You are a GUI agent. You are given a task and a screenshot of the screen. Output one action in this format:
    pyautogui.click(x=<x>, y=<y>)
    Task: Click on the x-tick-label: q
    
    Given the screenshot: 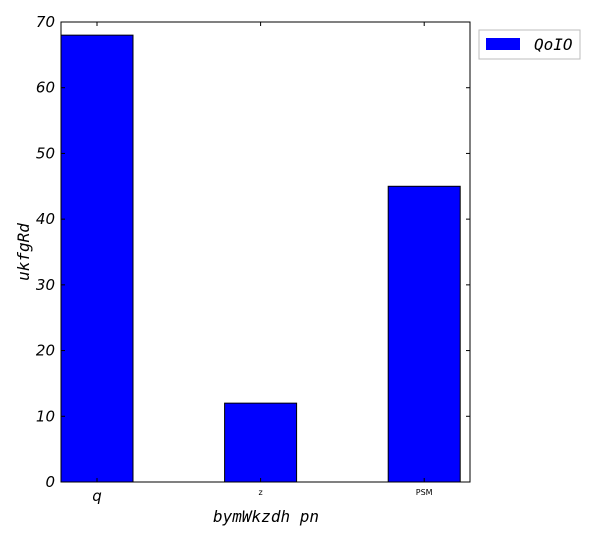 What is the action you would take?
    pyautogui.click(x=97, y=496)
    